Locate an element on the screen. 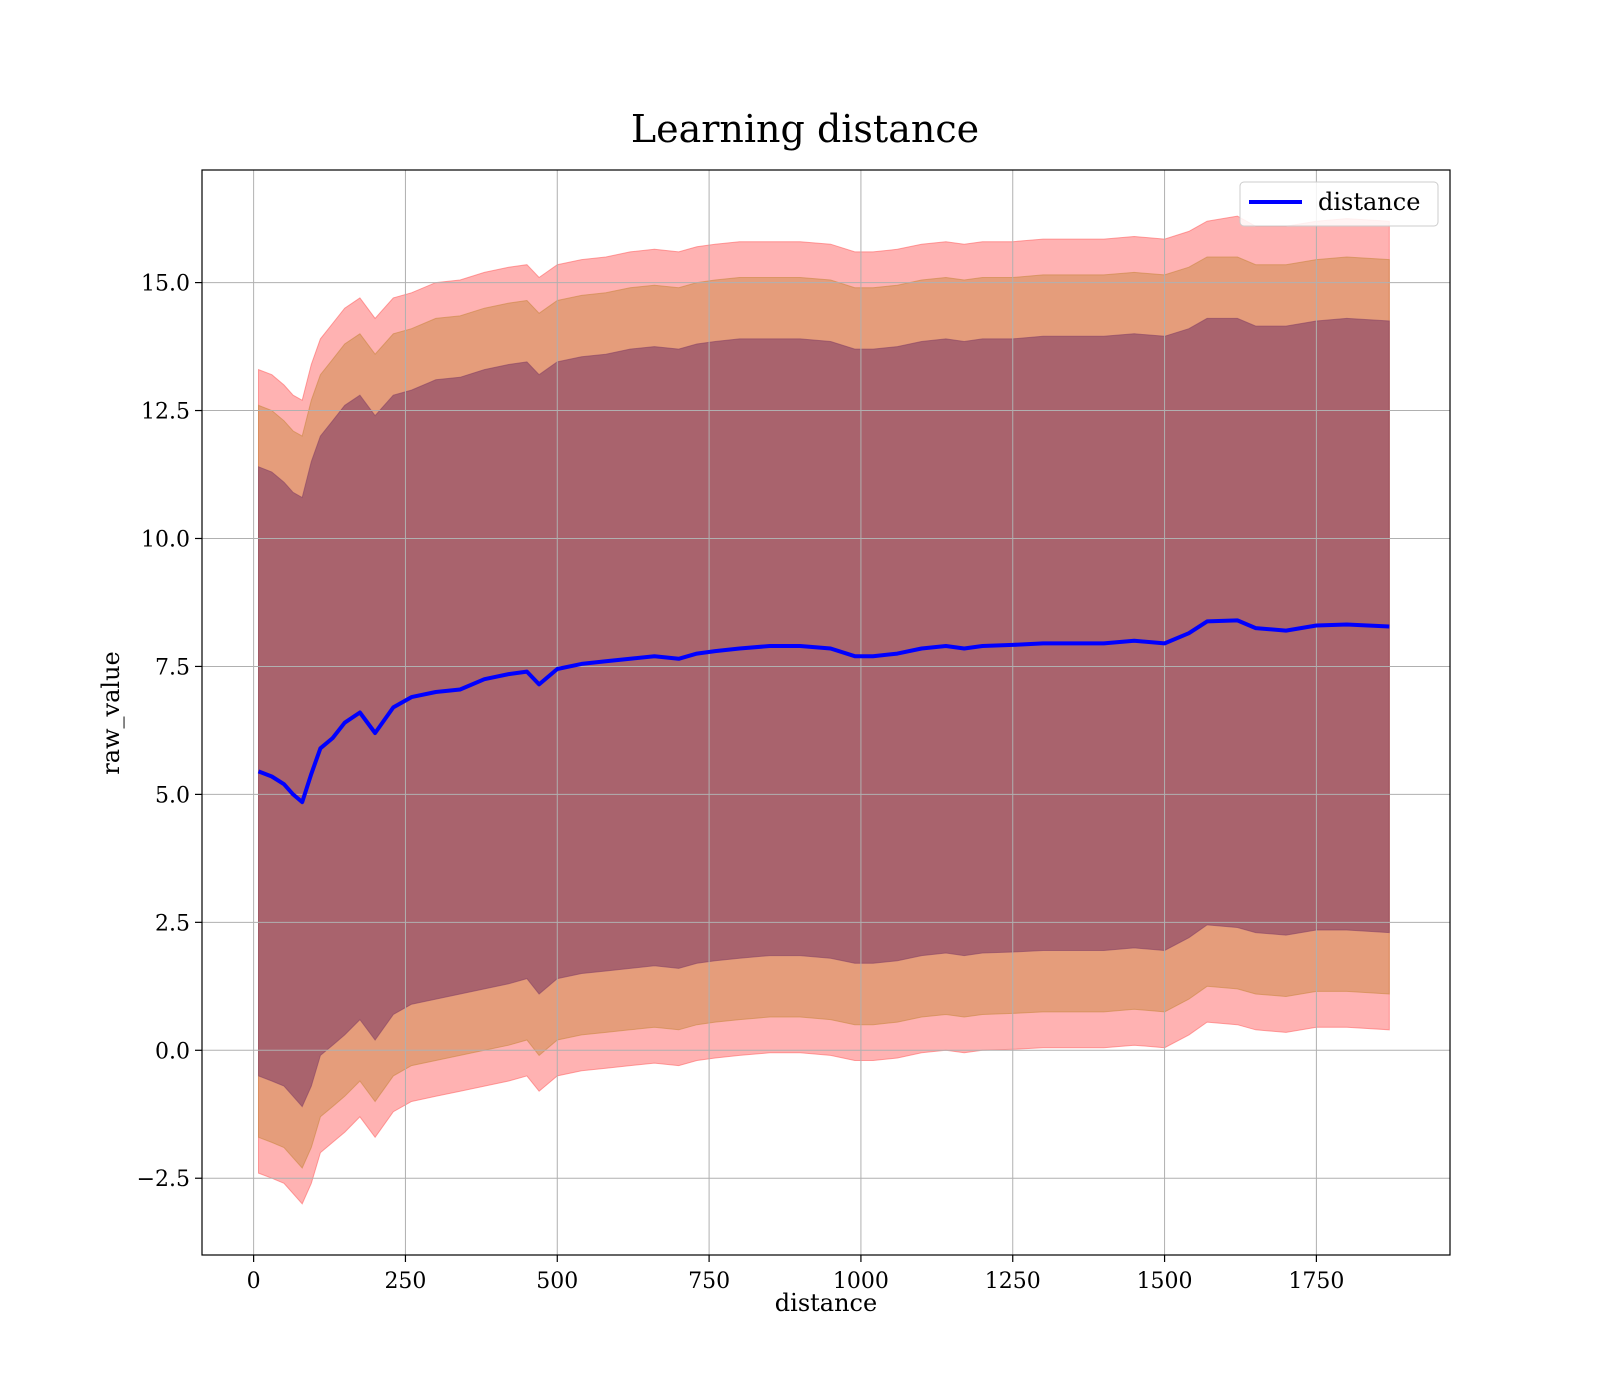  y-tick-label-1: 0.0 is located at coordinates (172, 1051).